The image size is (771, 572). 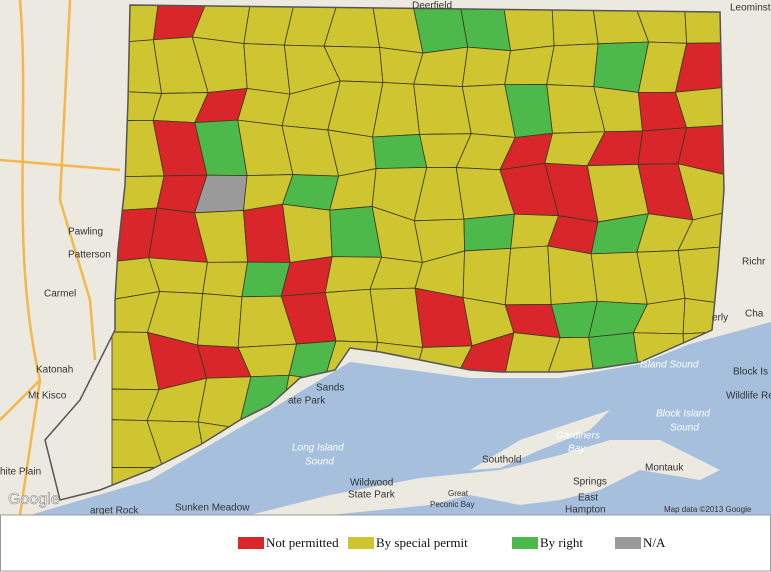 What do you see at coordinates (452, 504) in the screenshot?
I see `place-label: Peconic Bay` at bounding box center [452, 504].